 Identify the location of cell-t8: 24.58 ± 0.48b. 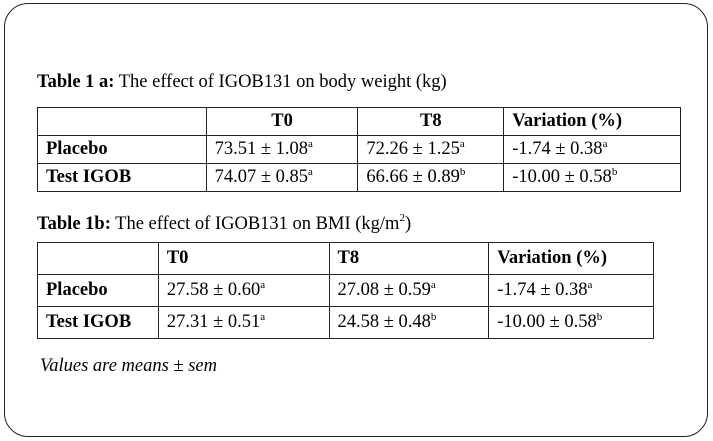
(409, 322).